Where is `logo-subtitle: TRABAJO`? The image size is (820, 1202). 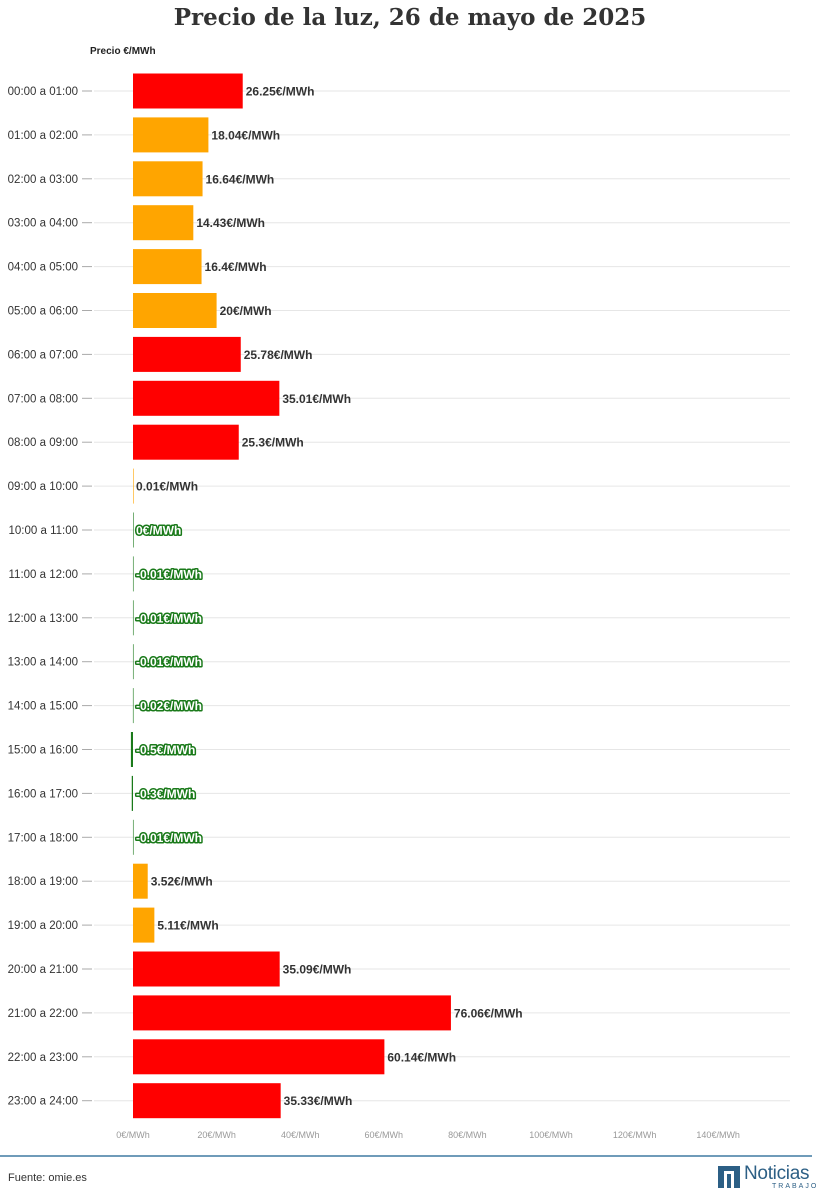 logo-subtitle: TRABAJO is located at coordinates (795, 1186).